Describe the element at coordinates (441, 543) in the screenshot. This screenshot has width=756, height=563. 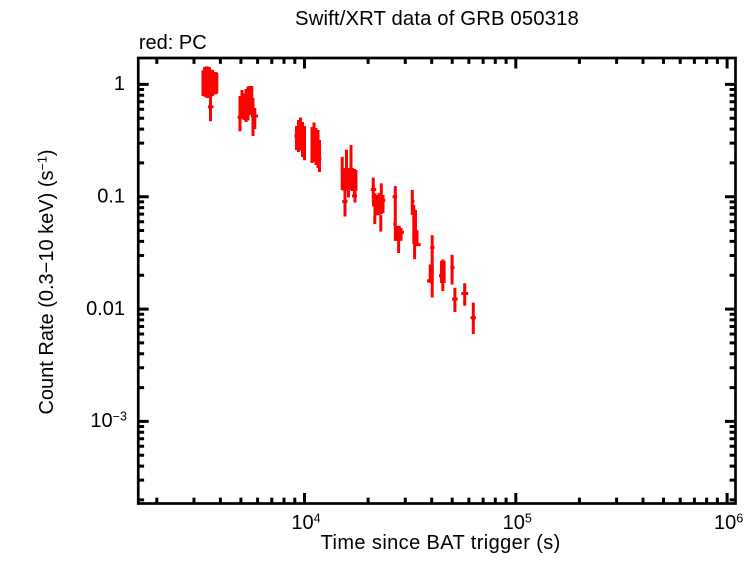
I see `svg-text: Time since BAT trigger (s)` at that location.